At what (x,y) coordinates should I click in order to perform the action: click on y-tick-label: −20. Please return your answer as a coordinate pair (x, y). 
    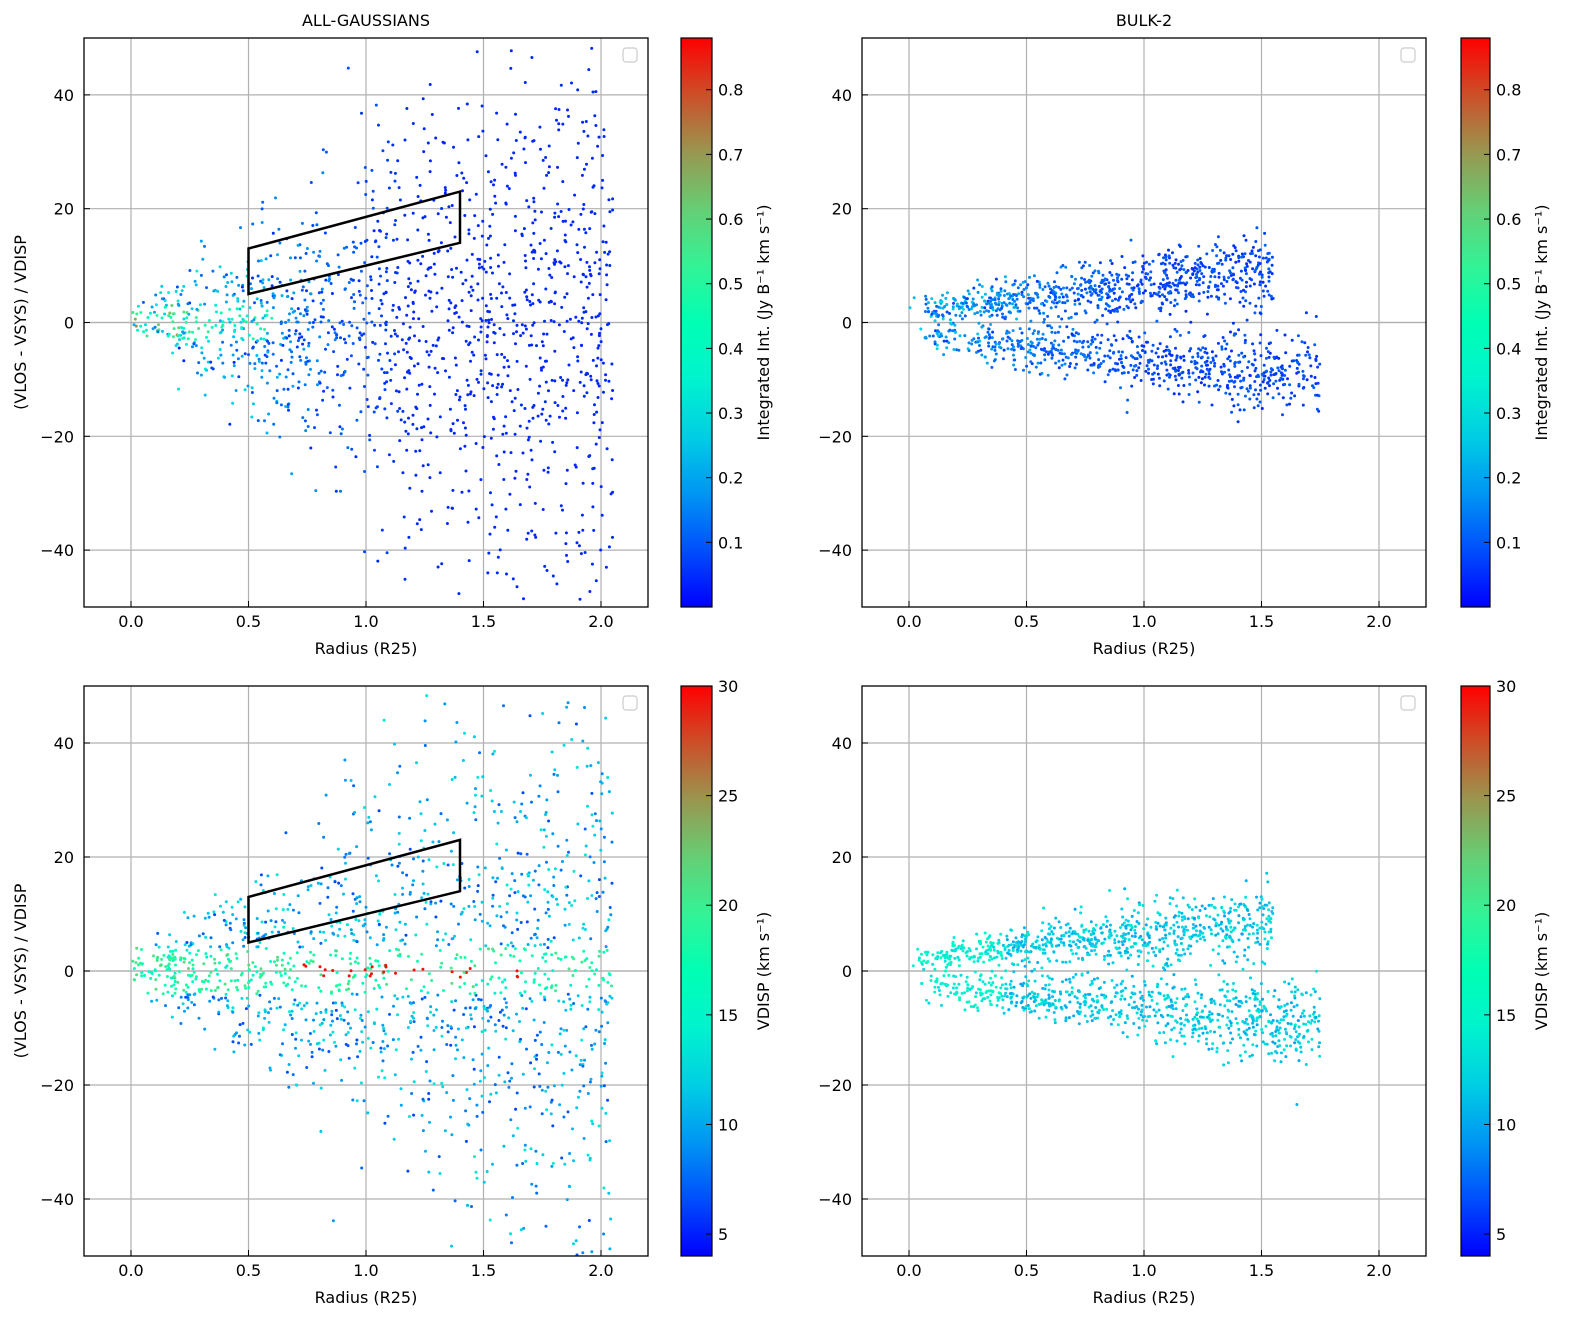
    Looking at the image, I should click on (57, 1085).